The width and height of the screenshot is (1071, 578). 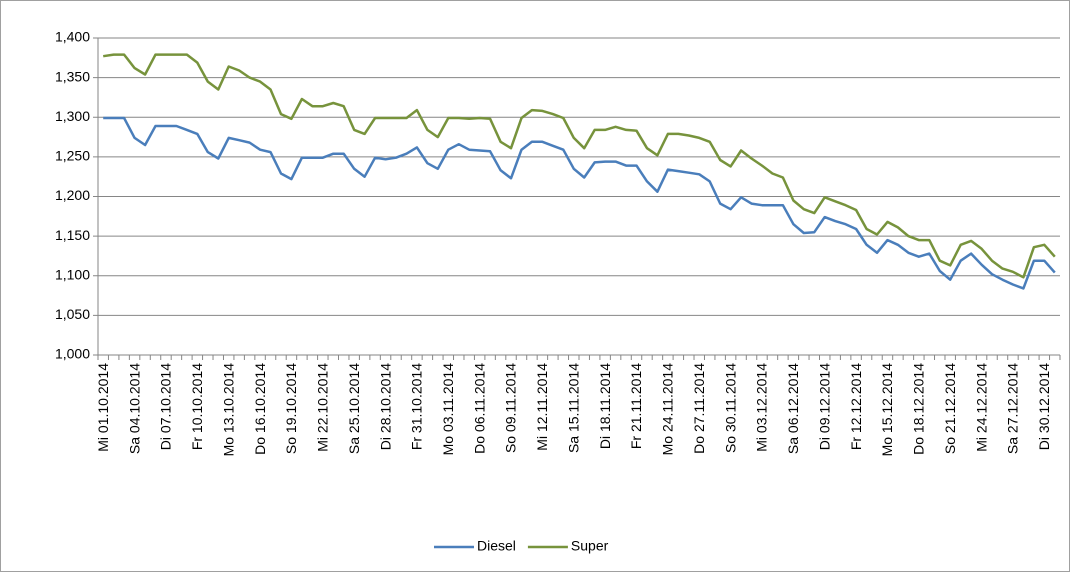 What do you see at coordinates (511, 408) in the screenshot?
I see `x-tick-label: So 09.11.2014` at bounding box center [511, 408].